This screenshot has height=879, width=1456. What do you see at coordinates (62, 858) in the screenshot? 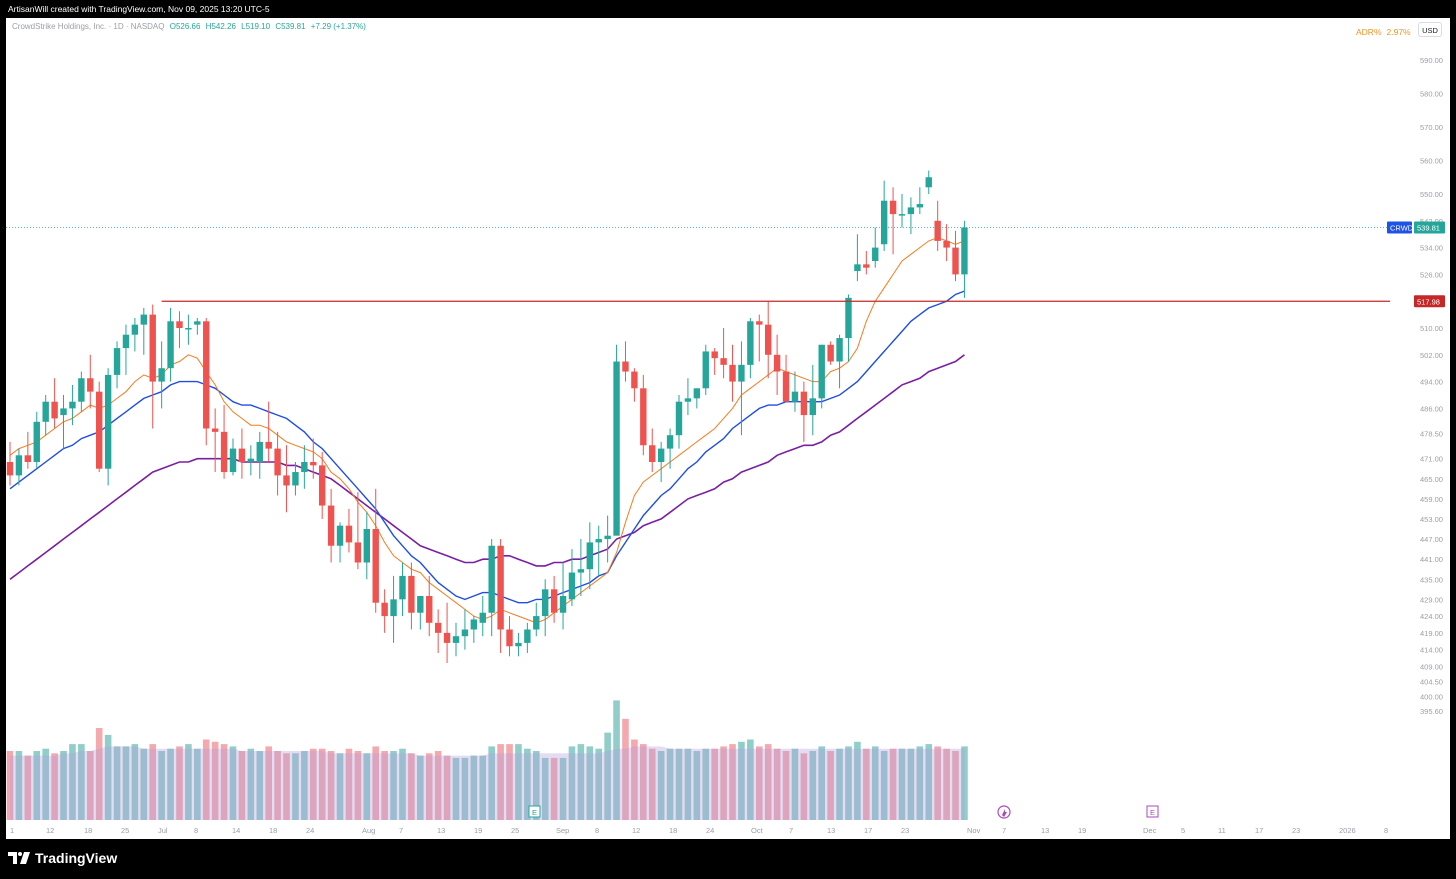
I see `brand-logo: TradingView` at bounding box center [62, 858].